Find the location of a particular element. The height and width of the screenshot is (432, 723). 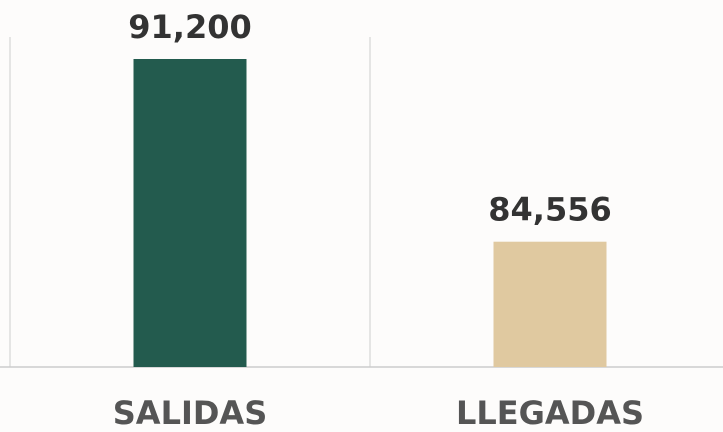

x-tick-label: SALIDAS is located at coordinates (190, 413).